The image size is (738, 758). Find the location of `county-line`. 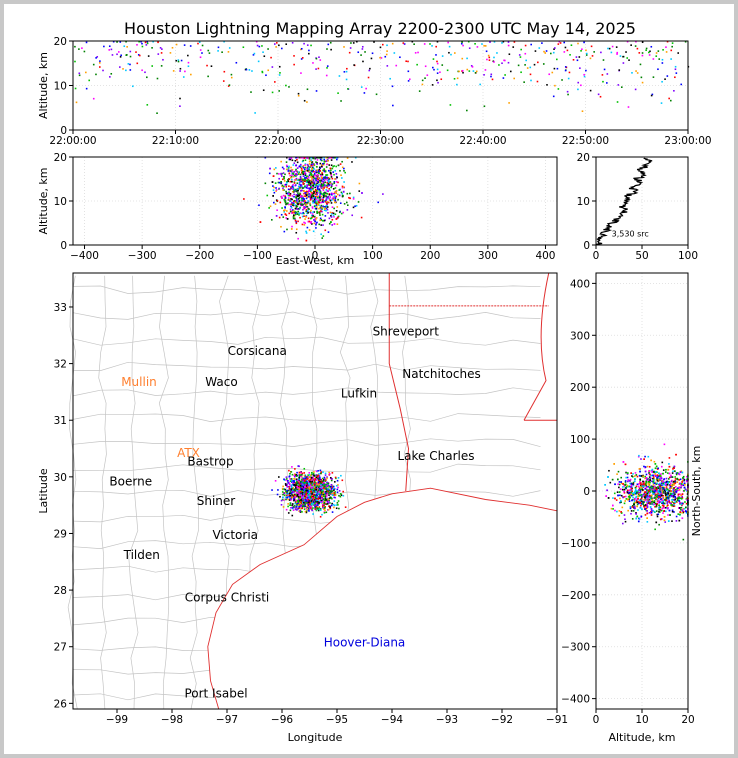

county-line is located at coordinates (306, 443).